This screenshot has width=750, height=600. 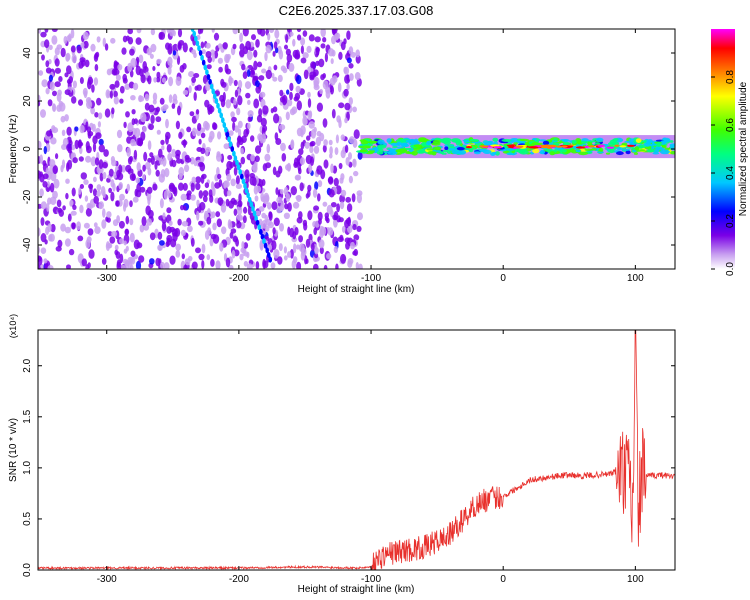 I want to click on figure-title: C2E6.2025.337.17.03.G08, so click(x=356, y=10).